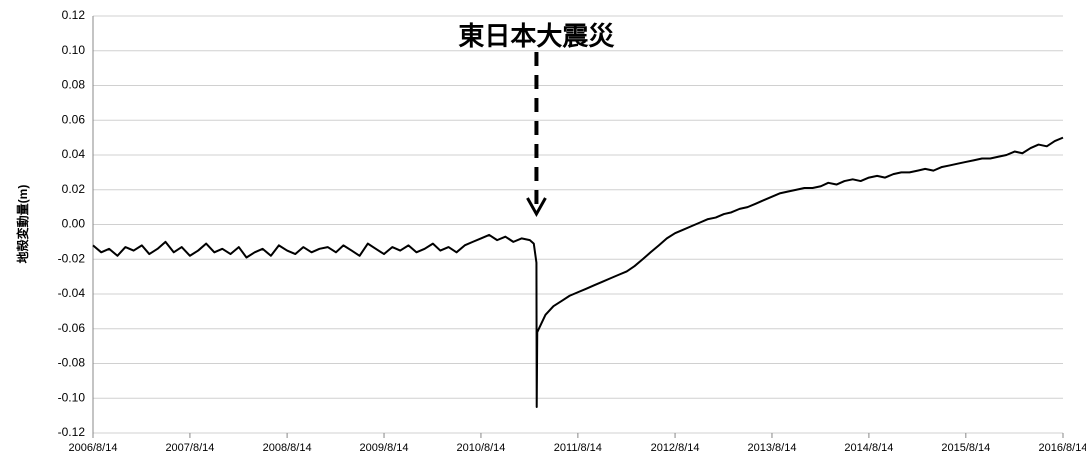 Image resolution: width=1086 pixels, height=461 pixels. What do you see at coordinates (72, 432) in the screenshot?
I see `y-tick-label: -0.12` at bounding box center [72, 432].